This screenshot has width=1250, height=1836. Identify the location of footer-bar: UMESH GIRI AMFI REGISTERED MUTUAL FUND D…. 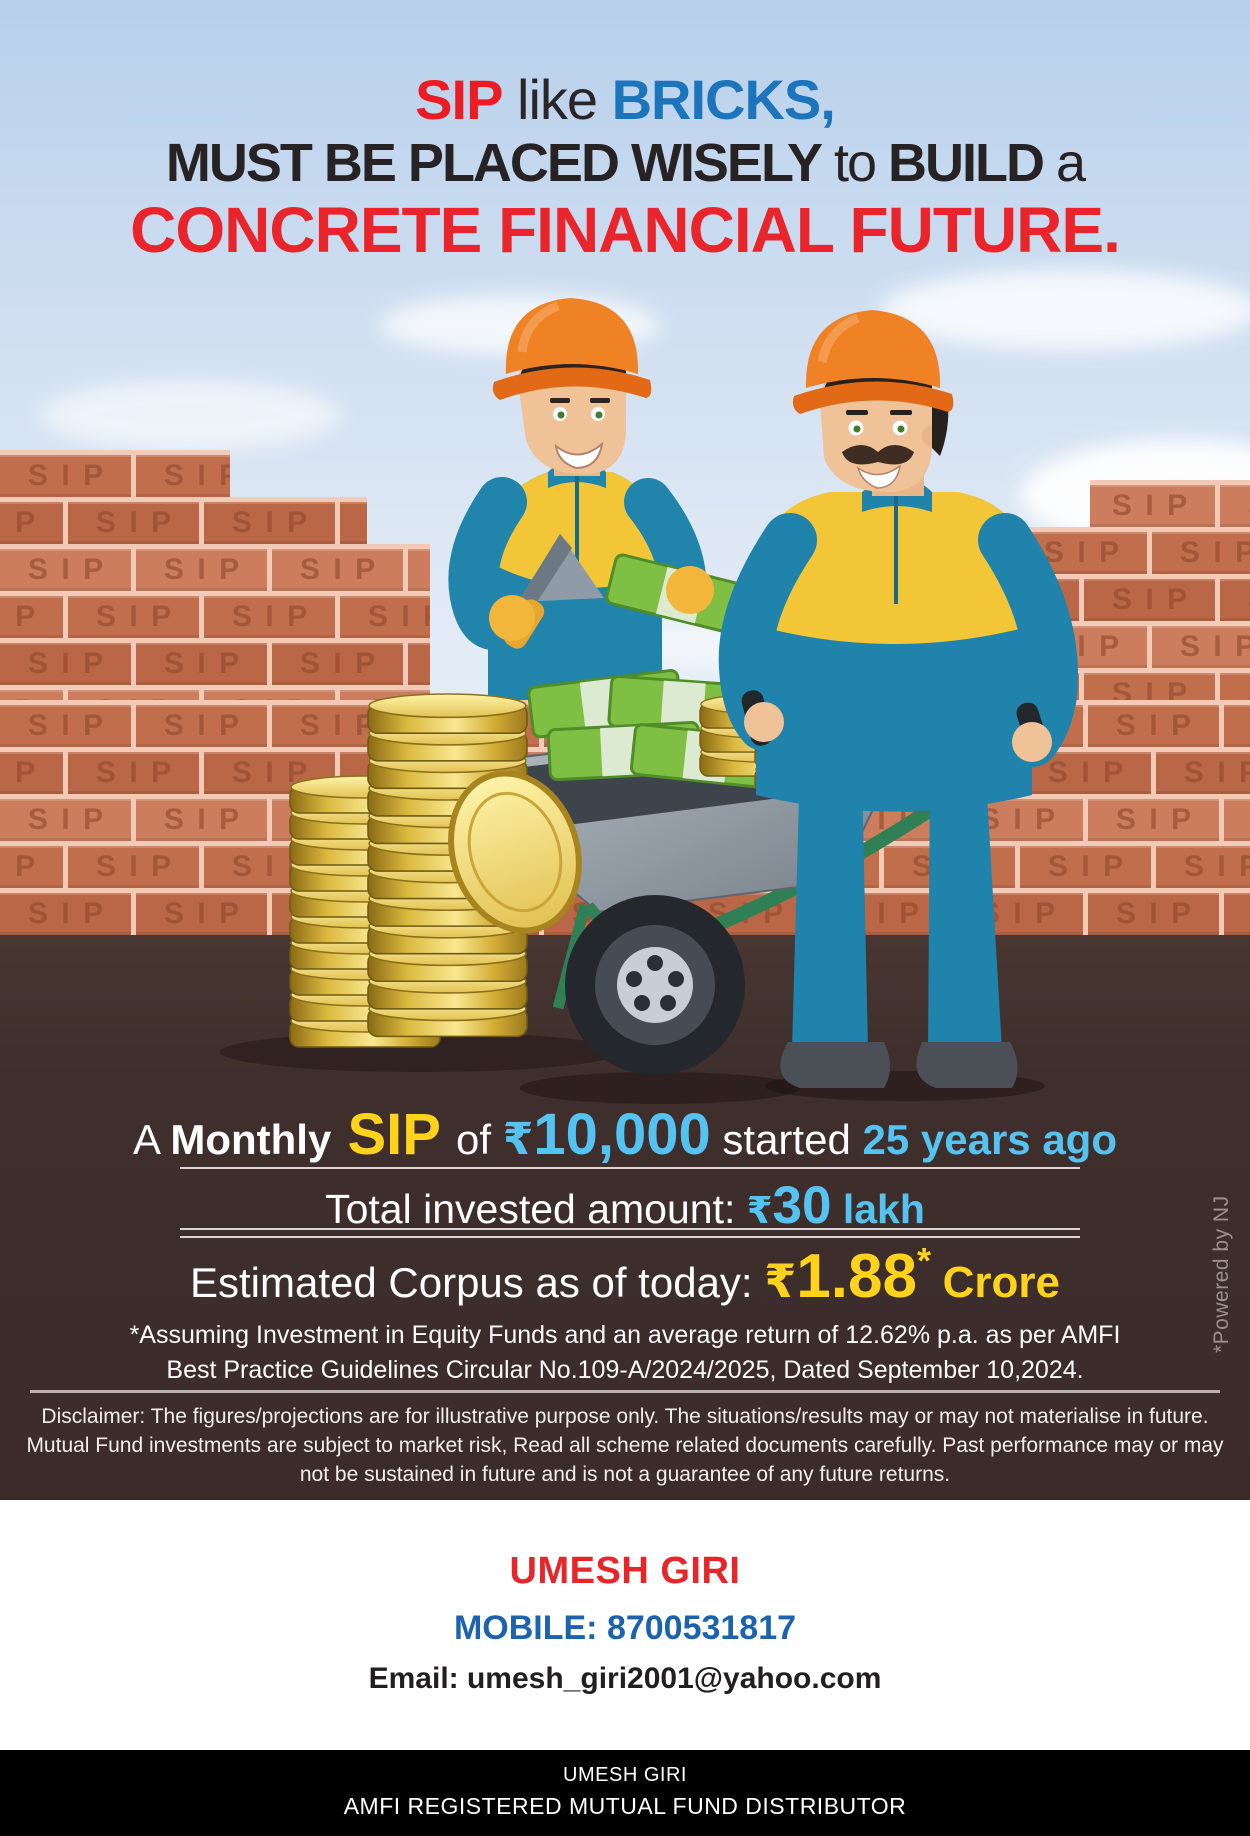
(625, 1793).